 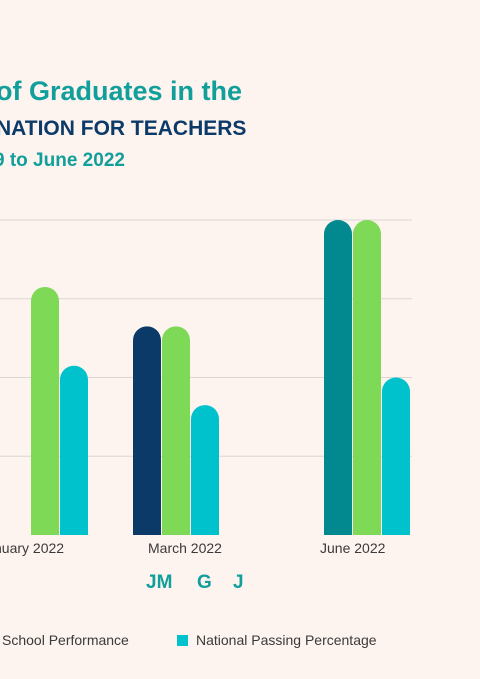 I want to click on legend-item-school-performance: l School Performance, so click(x=64, y=640).